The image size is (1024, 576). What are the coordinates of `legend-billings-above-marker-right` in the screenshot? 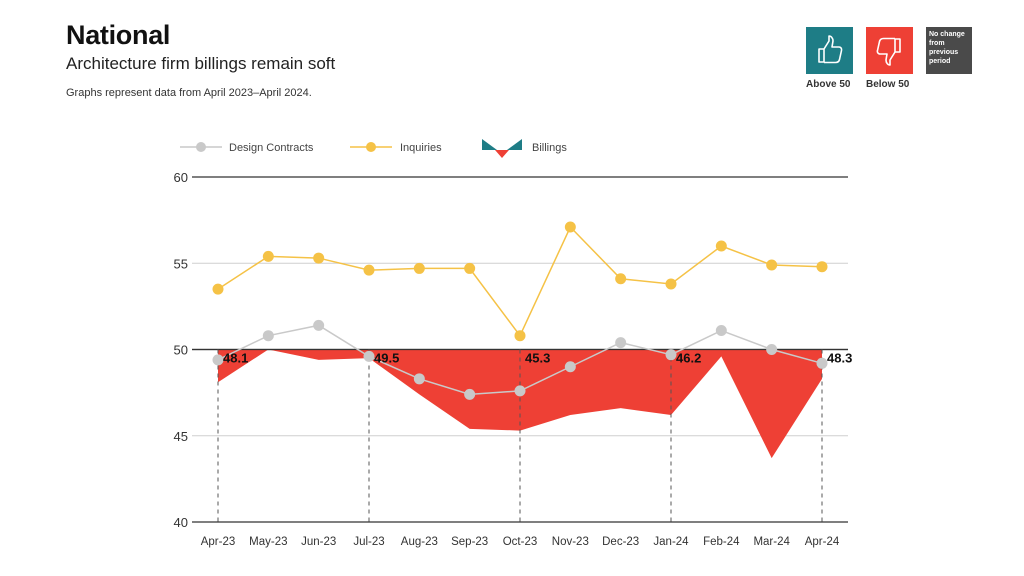 It's located at (514, 144).